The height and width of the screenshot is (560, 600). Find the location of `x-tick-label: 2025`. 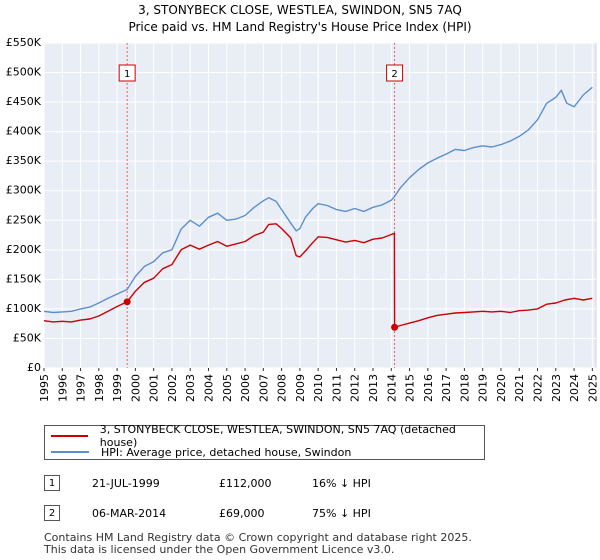

x-tick-label: 2025 is located at coordinates (592, 388).